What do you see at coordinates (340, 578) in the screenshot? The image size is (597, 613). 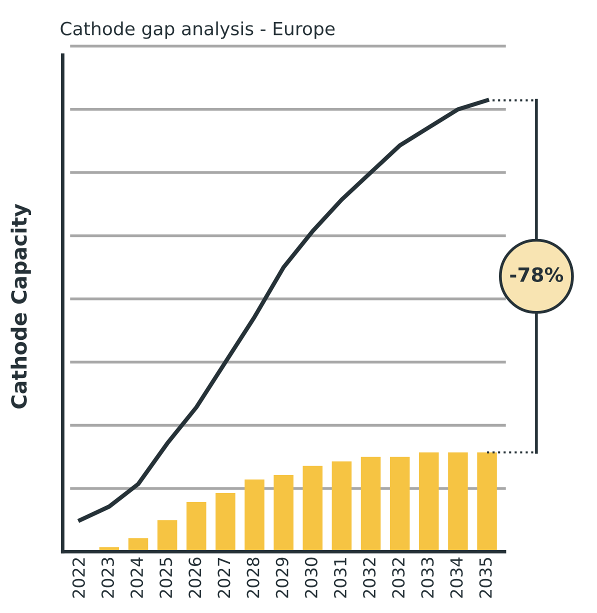 I see `x-tick-label: 2031` at bounding box center [340, 578].